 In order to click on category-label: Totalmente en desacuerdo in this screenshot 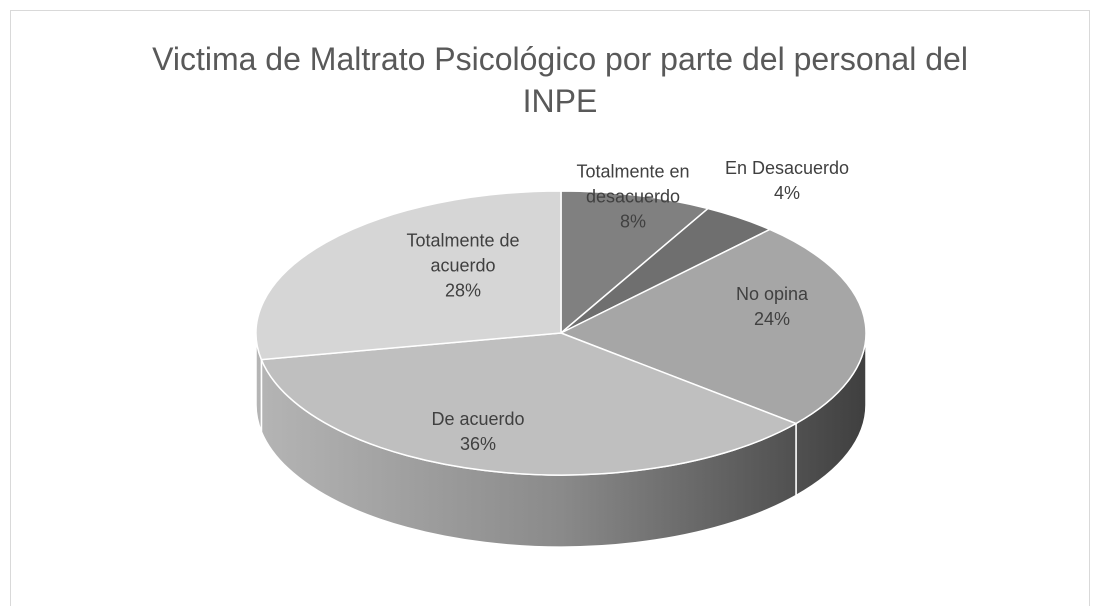, I will do `click(633, 184)`.